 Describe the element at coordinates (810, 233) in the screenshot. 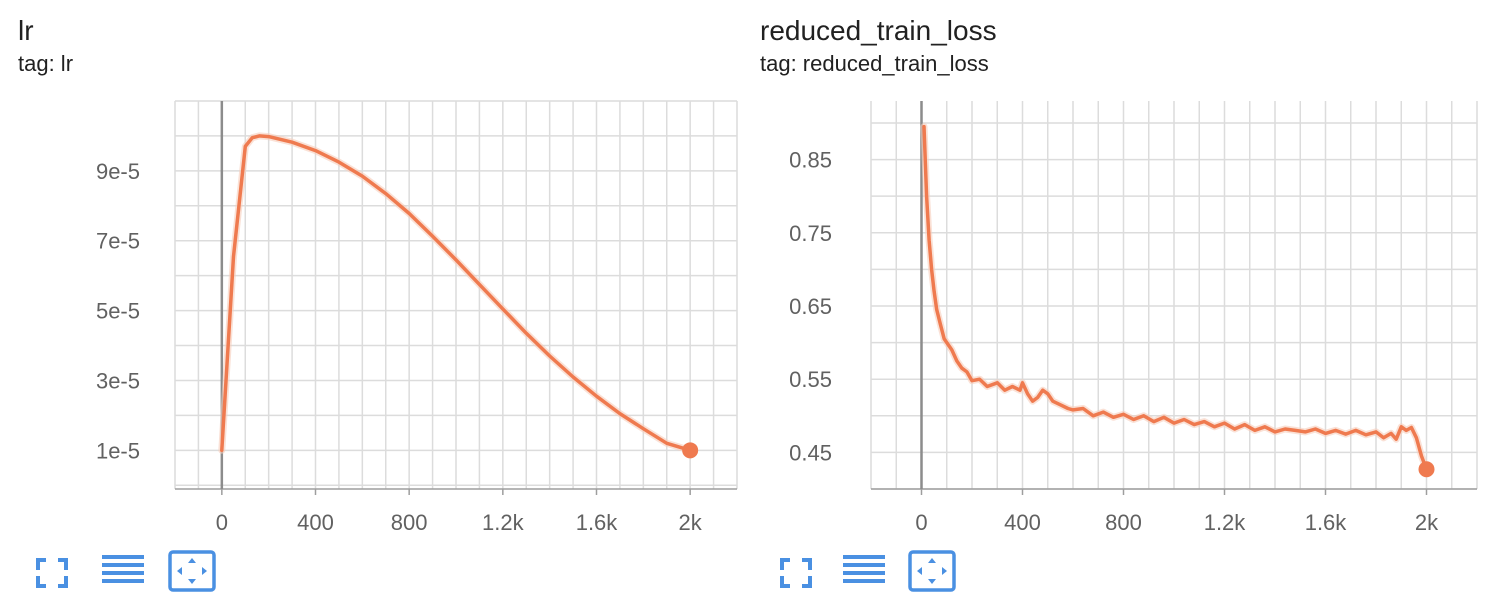

I see `y-tick-label: 0.75` at that location.